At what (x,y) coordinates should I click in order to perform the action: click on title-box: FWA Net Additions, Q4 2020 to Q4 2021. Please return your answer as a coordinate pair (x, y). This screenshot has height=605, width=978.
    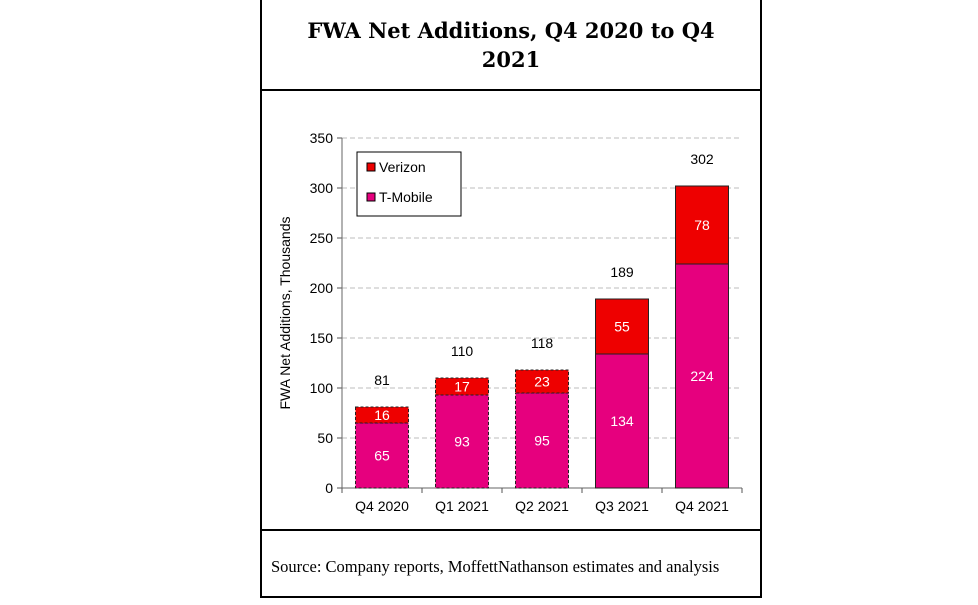
    Looking at the image, I should click on (511, 45).